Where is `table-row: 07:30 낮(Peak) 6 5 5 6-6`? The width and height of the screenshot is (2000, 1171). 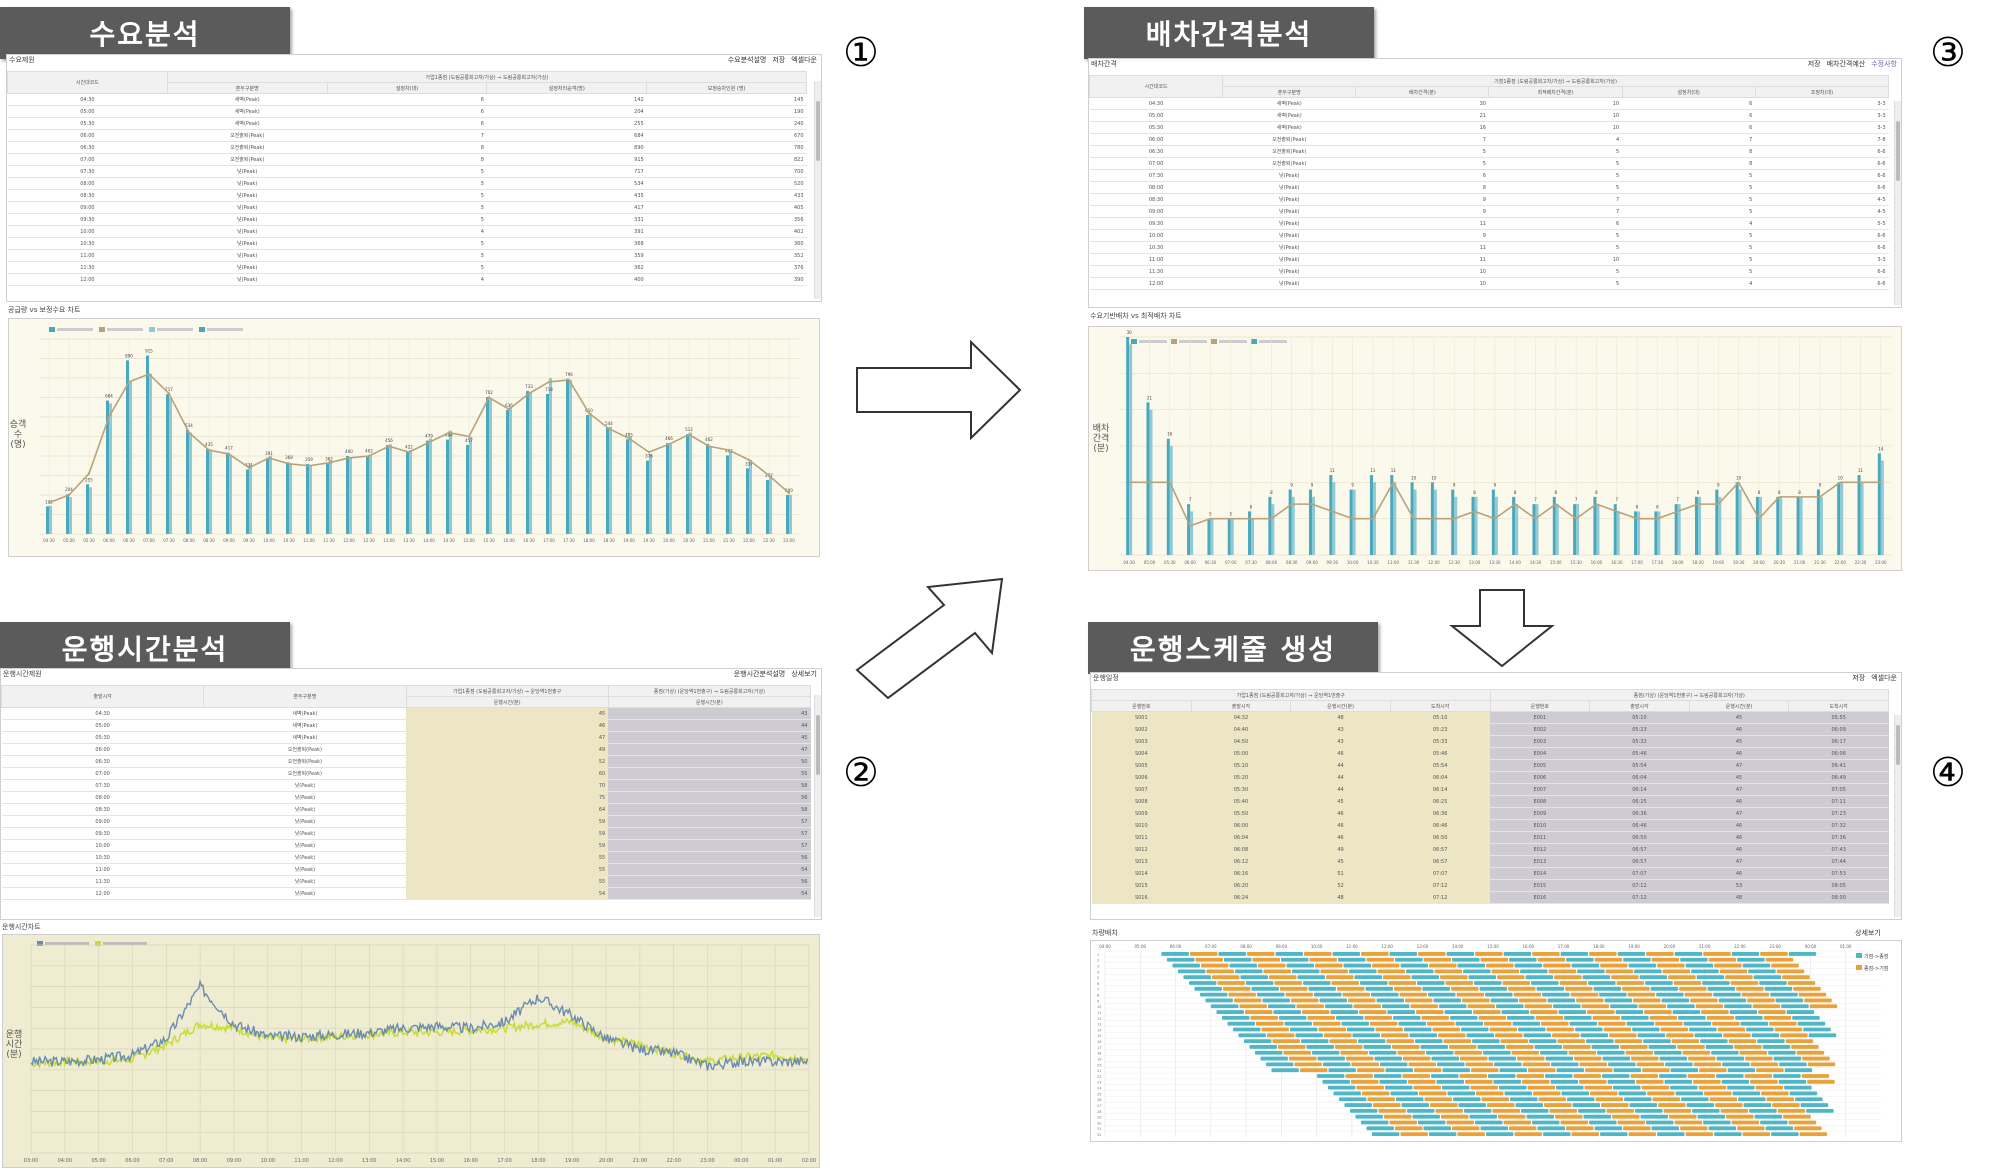
table-row: 07:30 낮(Peak) 6 5 5 6-6 is located at coordinates (1489, 175).